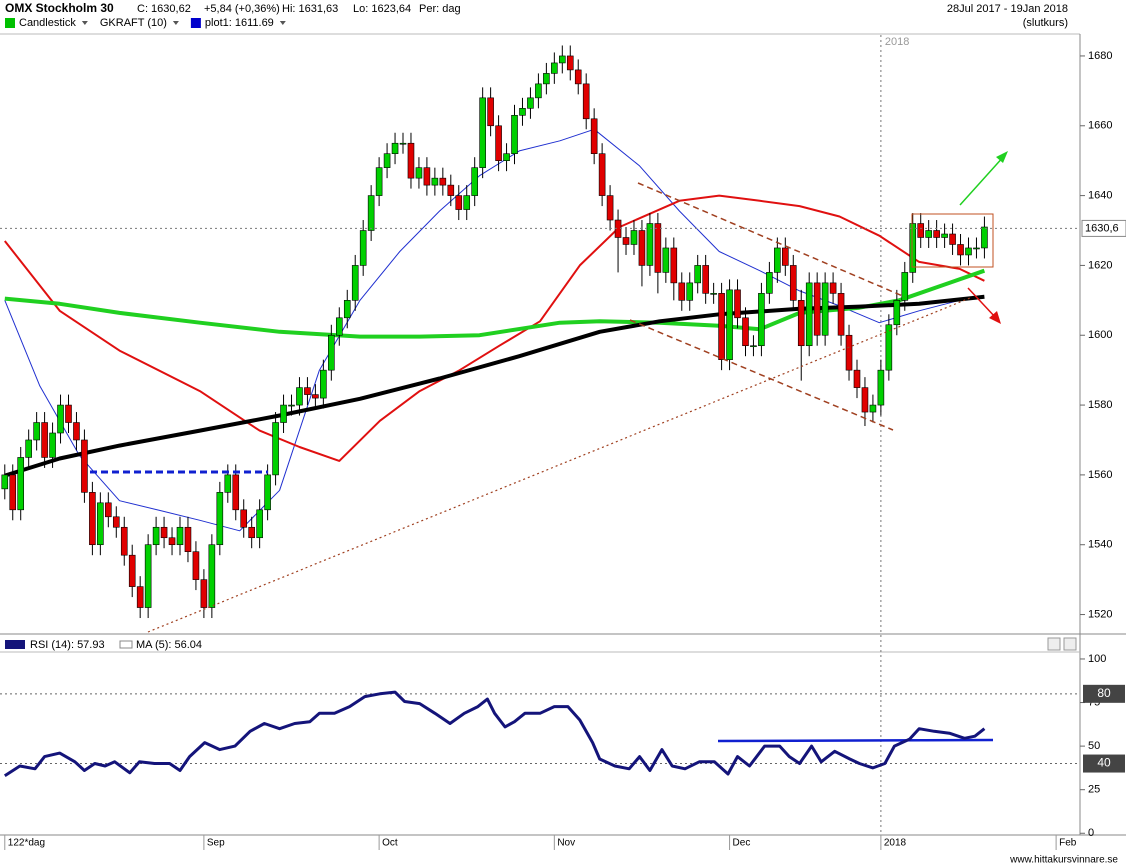 The height and width of the screenshot is (867, 1126). Describe the element at coordinates (1100, 126) in the screenshot. I see `y-tick-label: 1660` at that location.